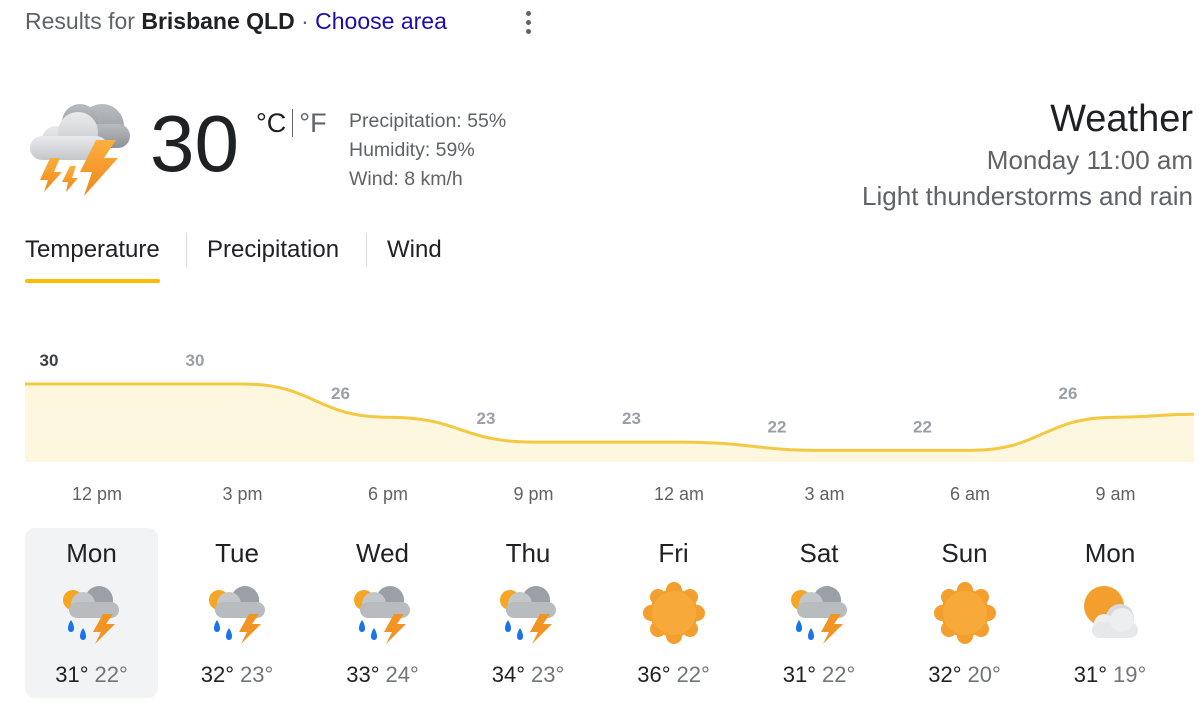 The image size is (1199, 710). What do you see at coordinates (412, 150) in the screenshot?
I see `humidity-text: Humidity: 59%` at bounding box center [412, 150].